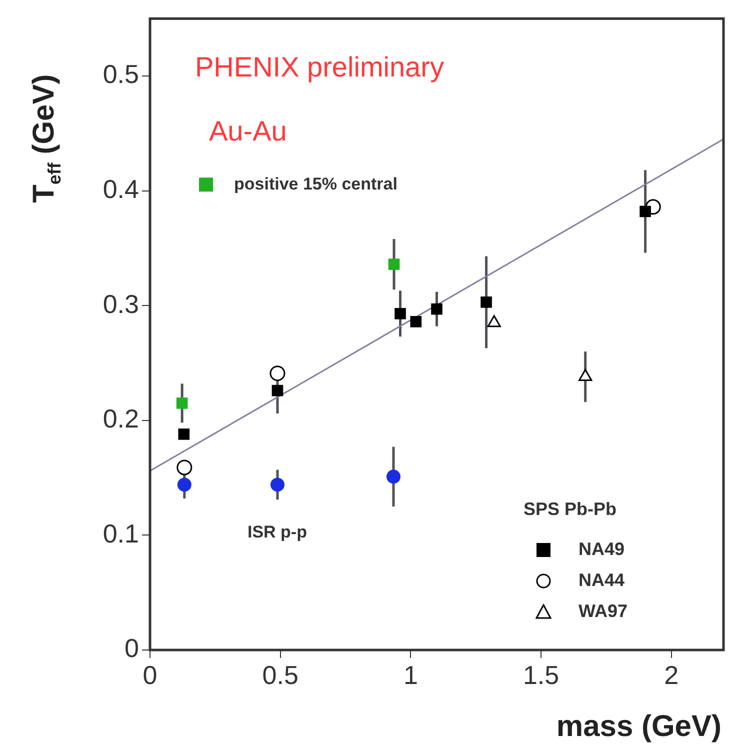 This screenshot has height=746, width=732. Describe the element at coordinates (410, 675) in the screenshot. I see `x-tick-label: 1` at that location.